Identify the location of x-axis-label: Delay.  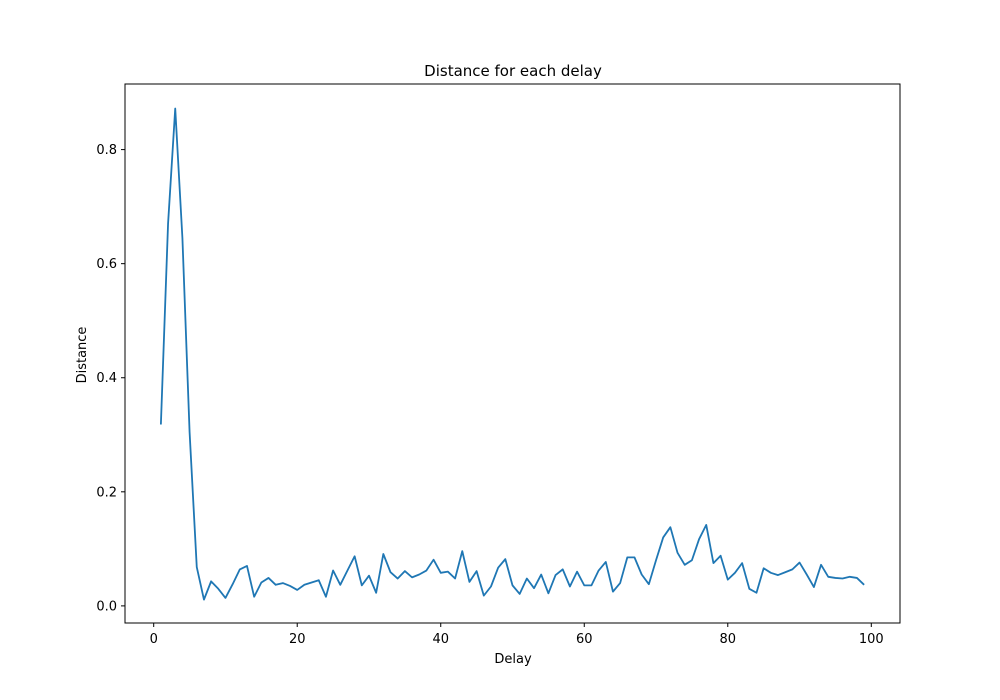
(513, 659).